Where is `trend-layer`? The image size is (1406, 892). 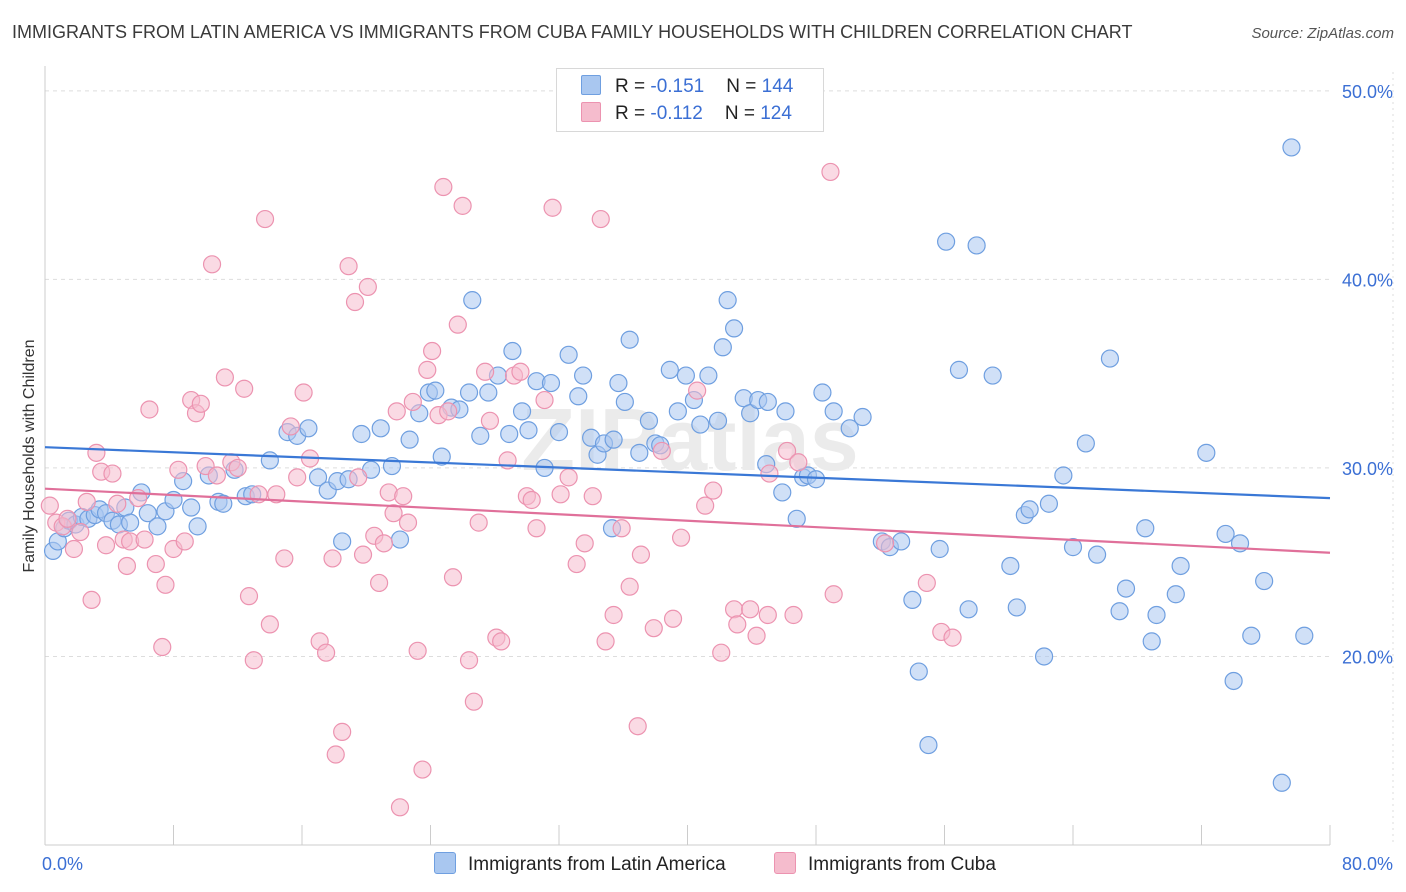 trend-layer is located at coordinates (687, 500).